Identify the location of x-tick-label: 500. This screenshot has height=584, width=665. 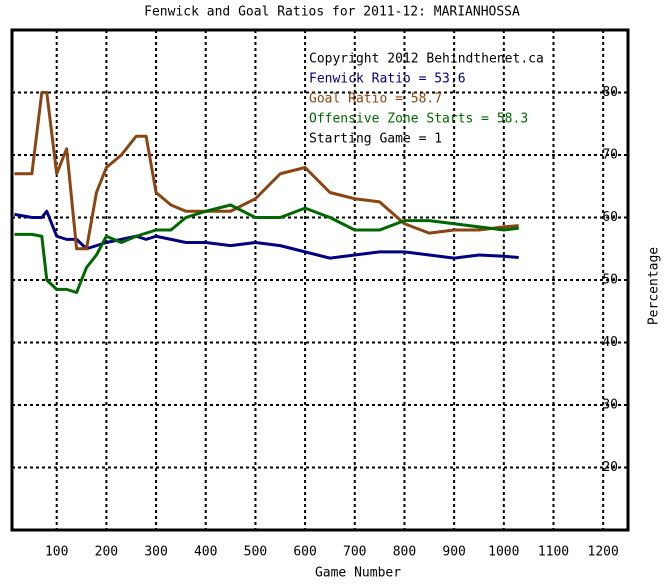
(255, 552).